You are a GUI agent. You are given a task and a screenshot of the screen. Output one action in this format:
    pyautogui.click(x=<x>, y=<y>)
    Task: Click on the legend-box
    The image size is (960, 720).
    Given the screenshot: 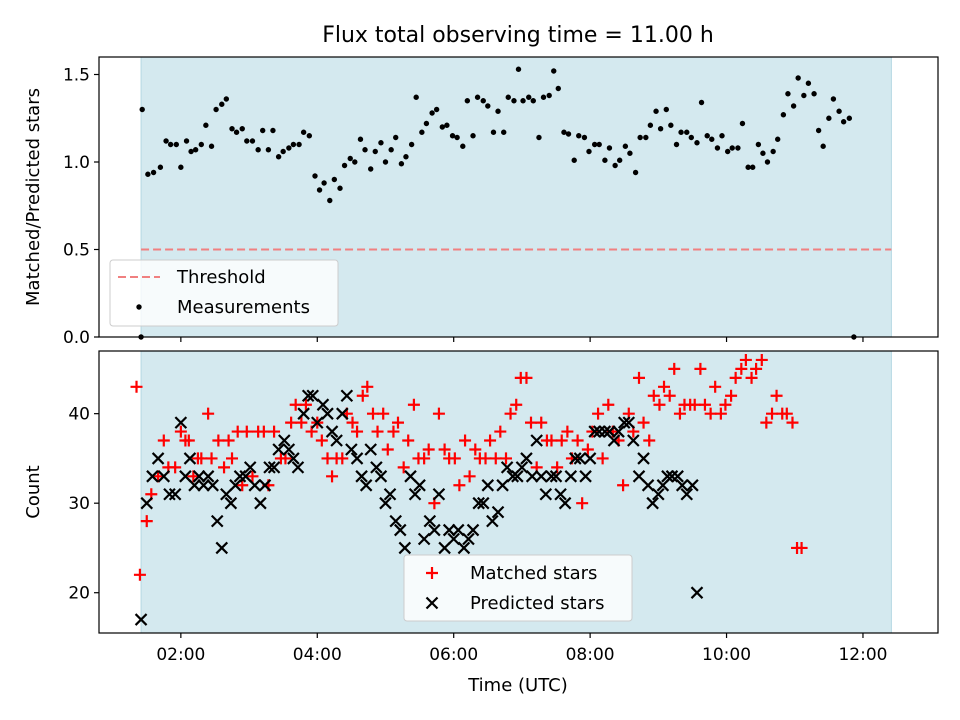 What is the action you would take?
    pyautogui.click(x=224, y=293)
    